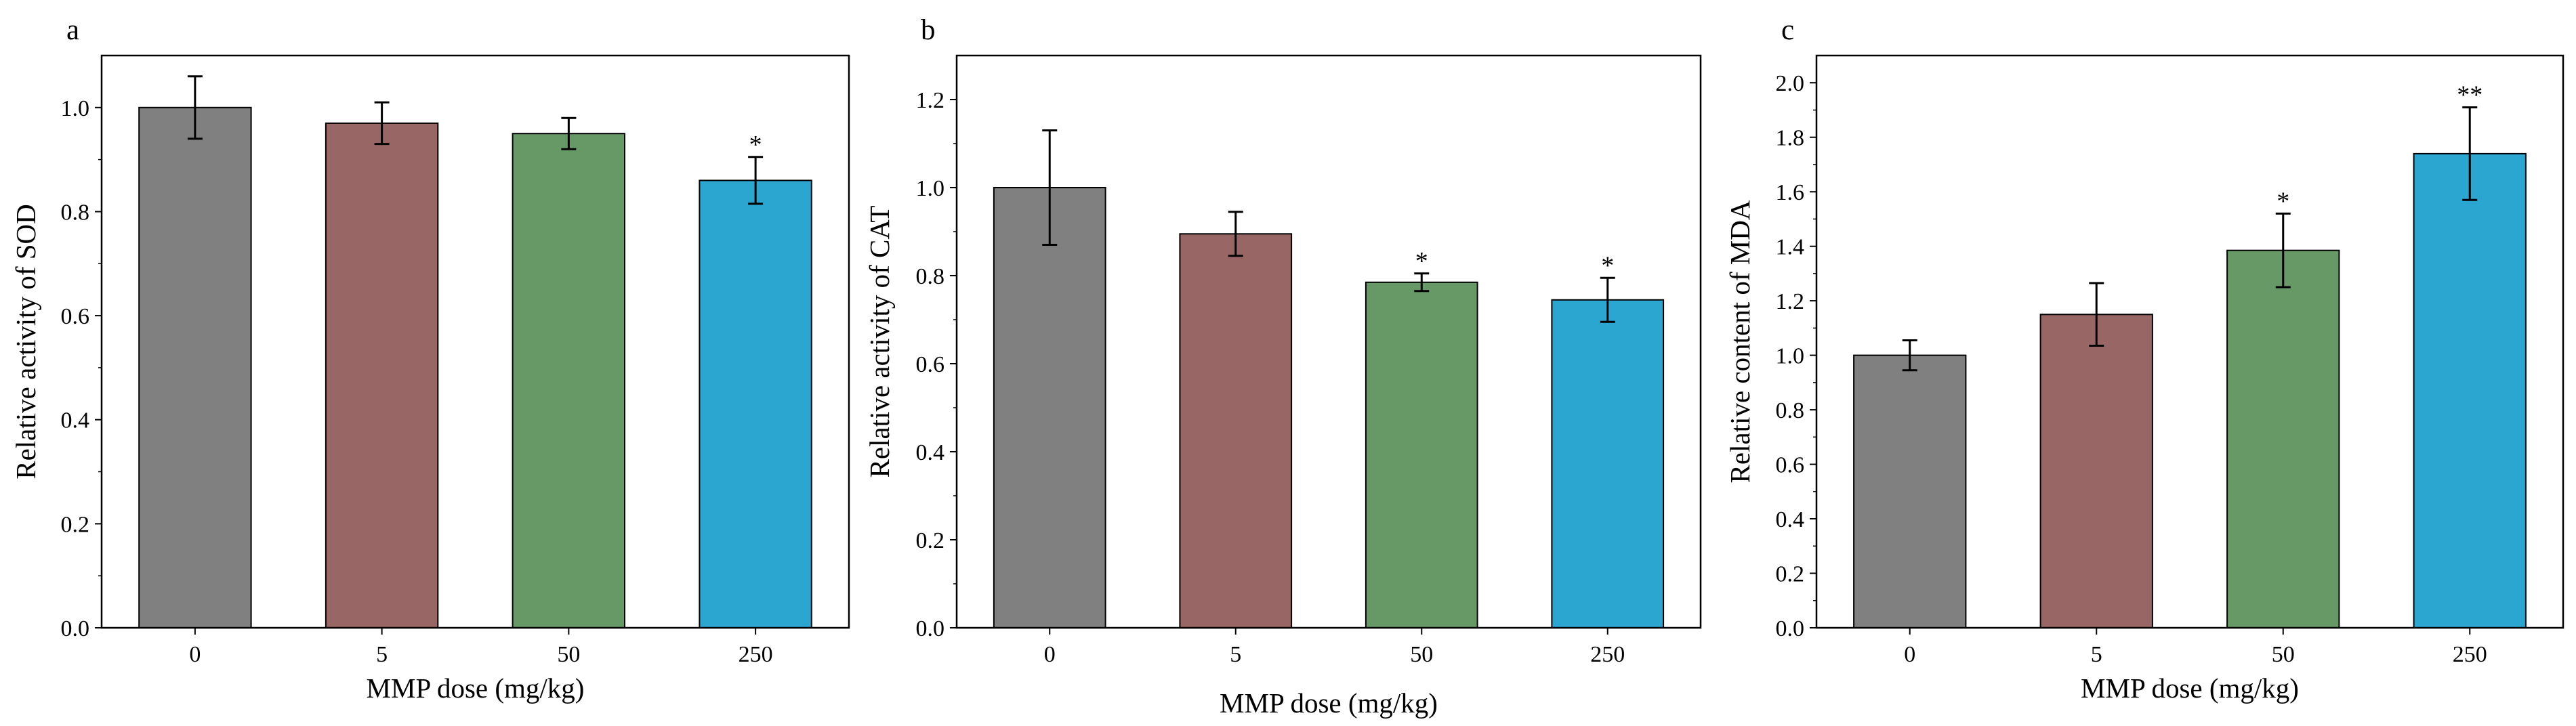 The width and height of the screenshot is (2576, 726). What do you see at coordinates (1787, 30) in the screenshot?
I see `panel-letter: c` at bounding box center [1787, 30].